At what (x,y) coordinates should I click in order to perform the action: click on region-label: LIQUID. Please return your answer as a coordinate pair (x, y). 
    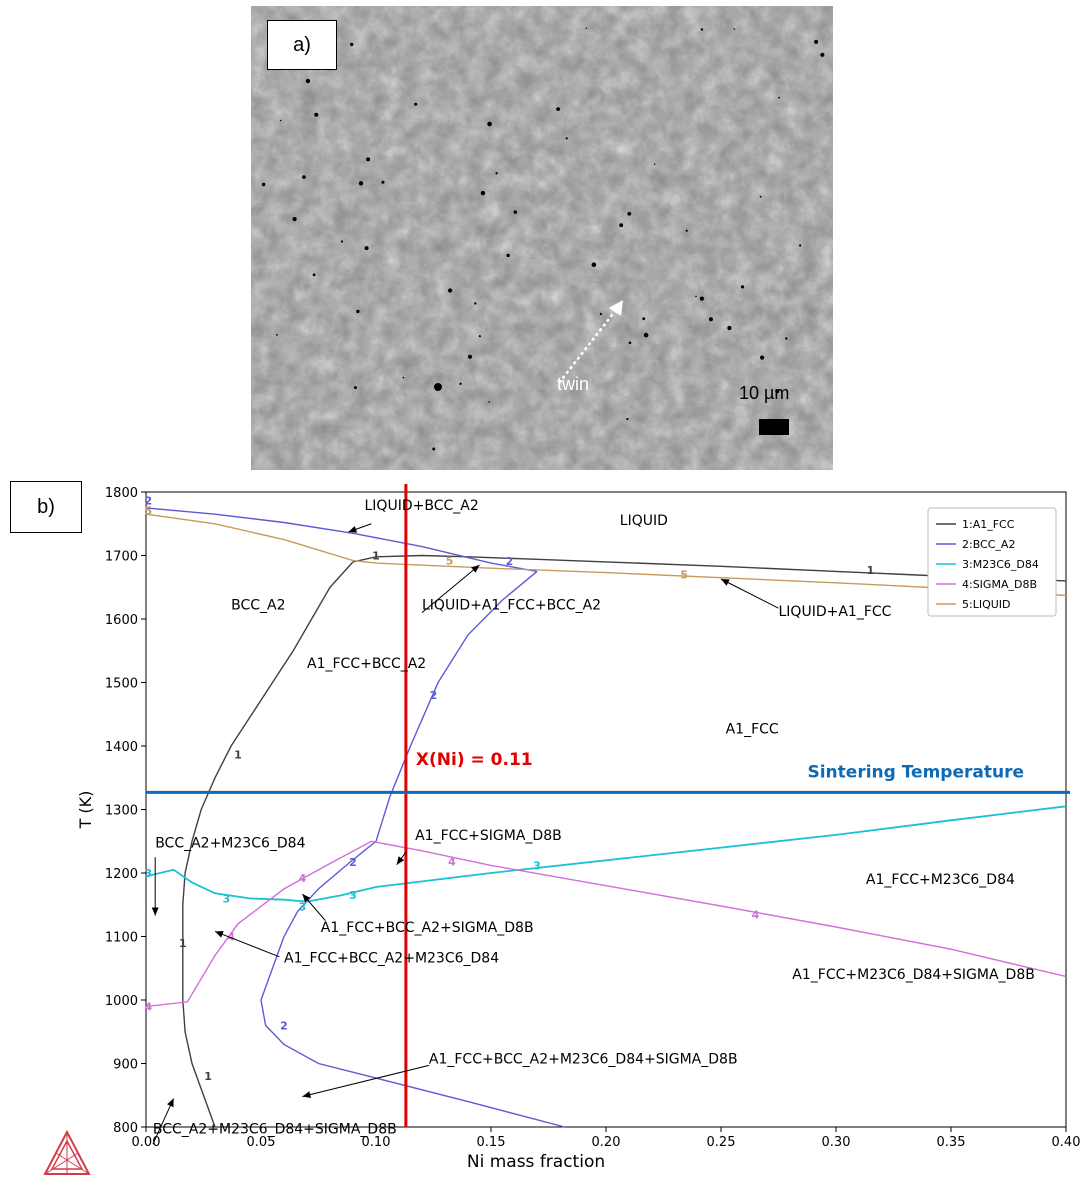
    Looking at the image, I should click on (644, 521).